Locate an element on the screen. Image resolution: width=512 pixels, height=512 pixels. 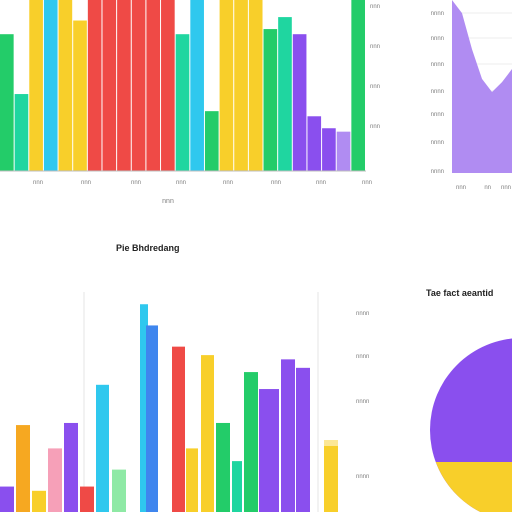
x-tick-labels: nnn nnn nnn nnn nnn nnn nnn nnn is located at coordinates (202, 183).